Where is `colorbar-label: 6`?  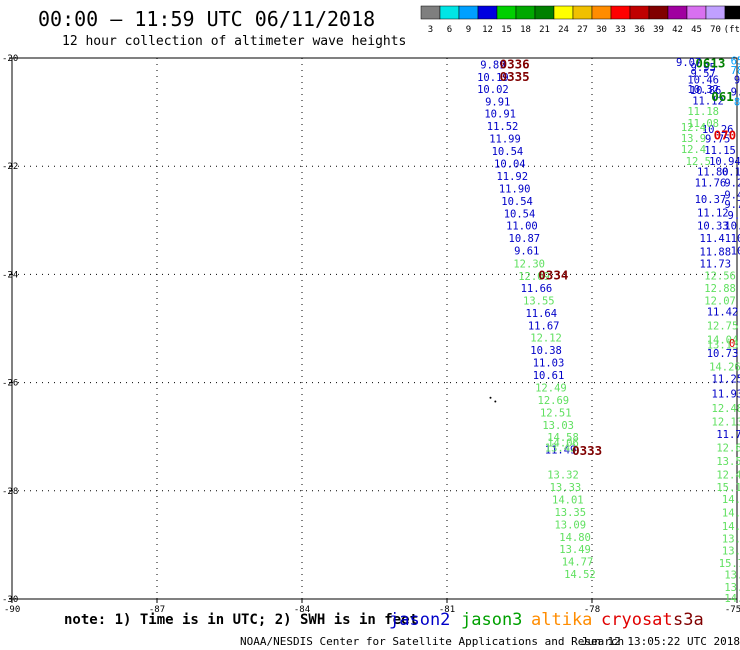 colorbar-label: 6 is located at coordinates (449, 30).